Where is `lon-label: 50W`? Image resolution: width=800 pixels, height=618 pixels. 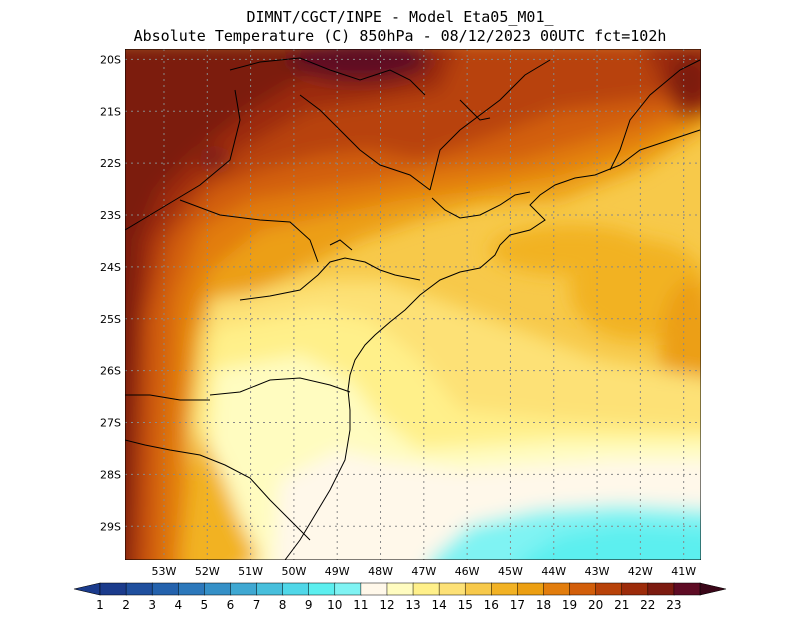 lon-label: 50W is located at coordinates (293, 571).